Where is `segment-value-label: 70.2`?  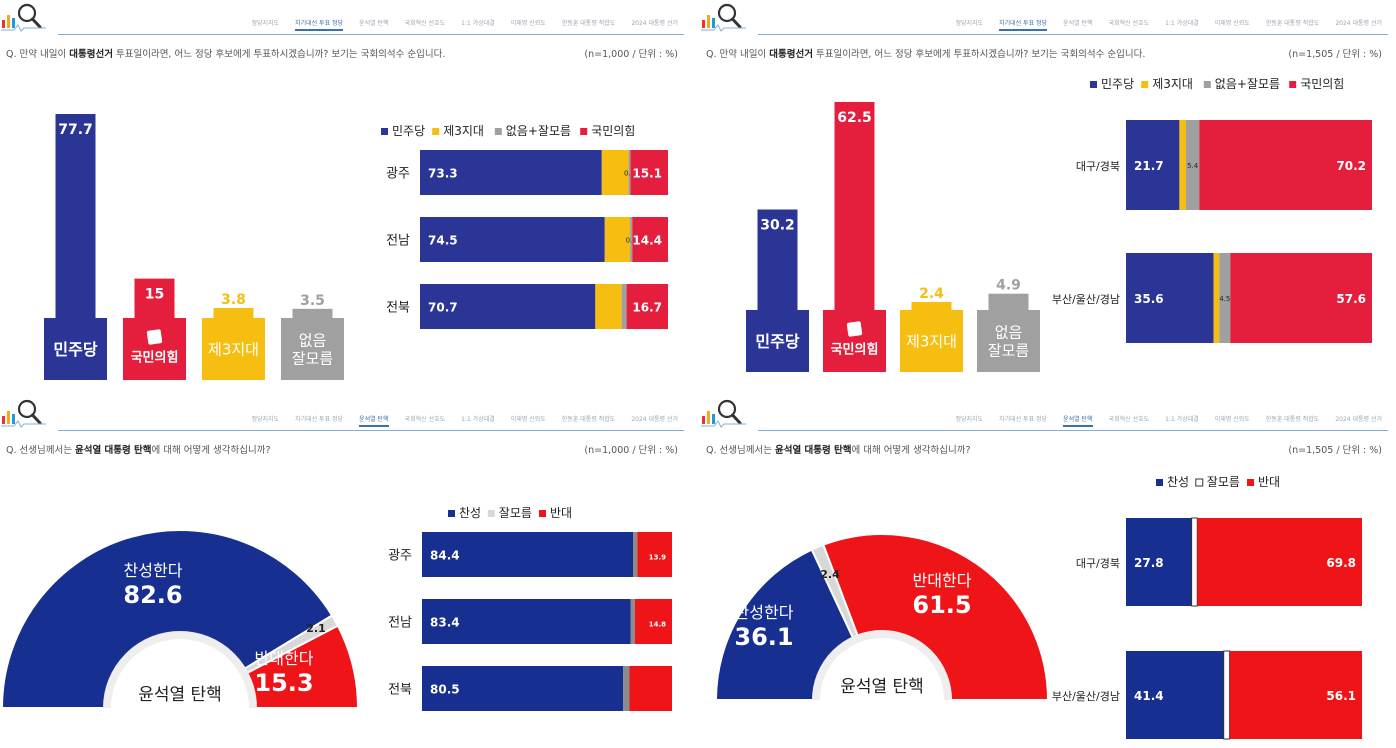
segment-value-label: 70.2 is located at coordinates (1351, 166).